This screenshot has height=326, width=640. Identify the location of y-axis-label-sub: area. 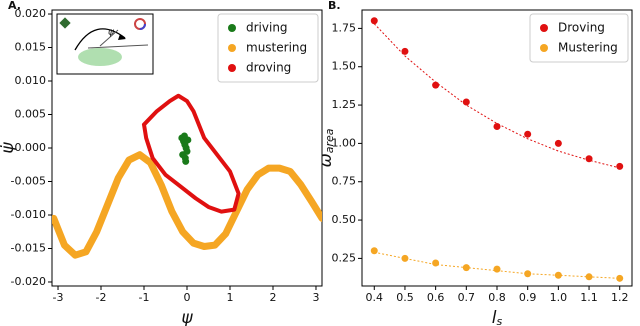
(329, 140).